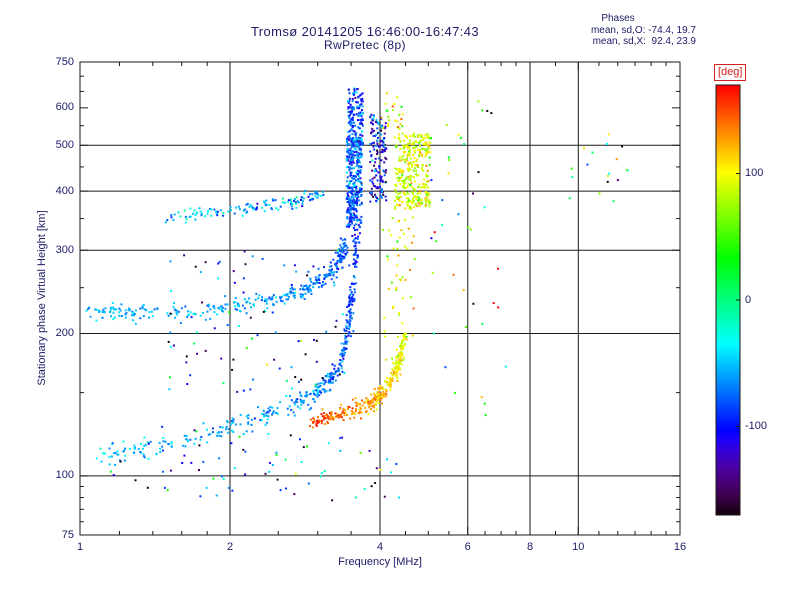  What do you see at coordinates (578, 547) in the screenshot?
I see `x-tick-label: 10` at bounding box center [578, 547].